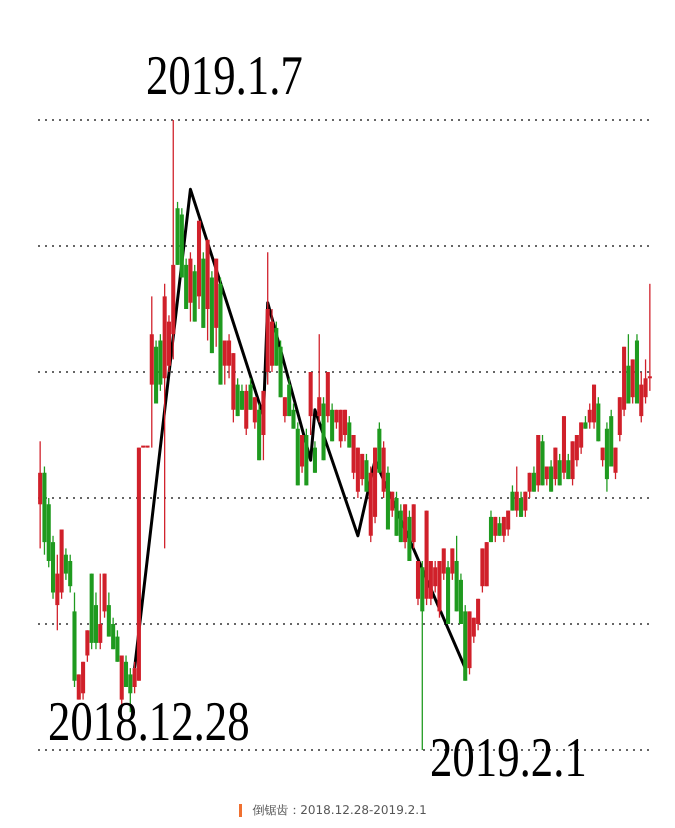  Describe the element at coordinates (149, 722) in the screenshot. I see `annotation: 2018.12.28` at that location.